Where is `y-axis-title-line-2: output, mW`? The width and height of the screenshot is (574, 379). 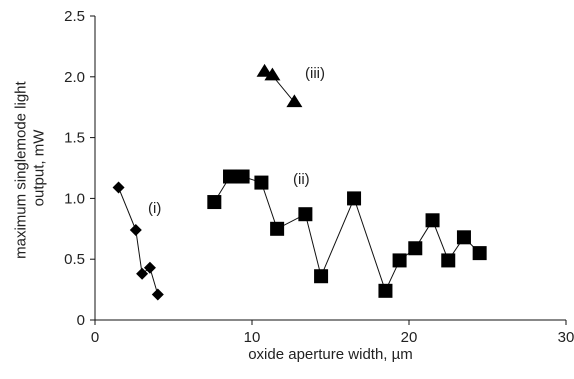
y-axis-title-line-2: output, mW is located at coordinates (39, 168).